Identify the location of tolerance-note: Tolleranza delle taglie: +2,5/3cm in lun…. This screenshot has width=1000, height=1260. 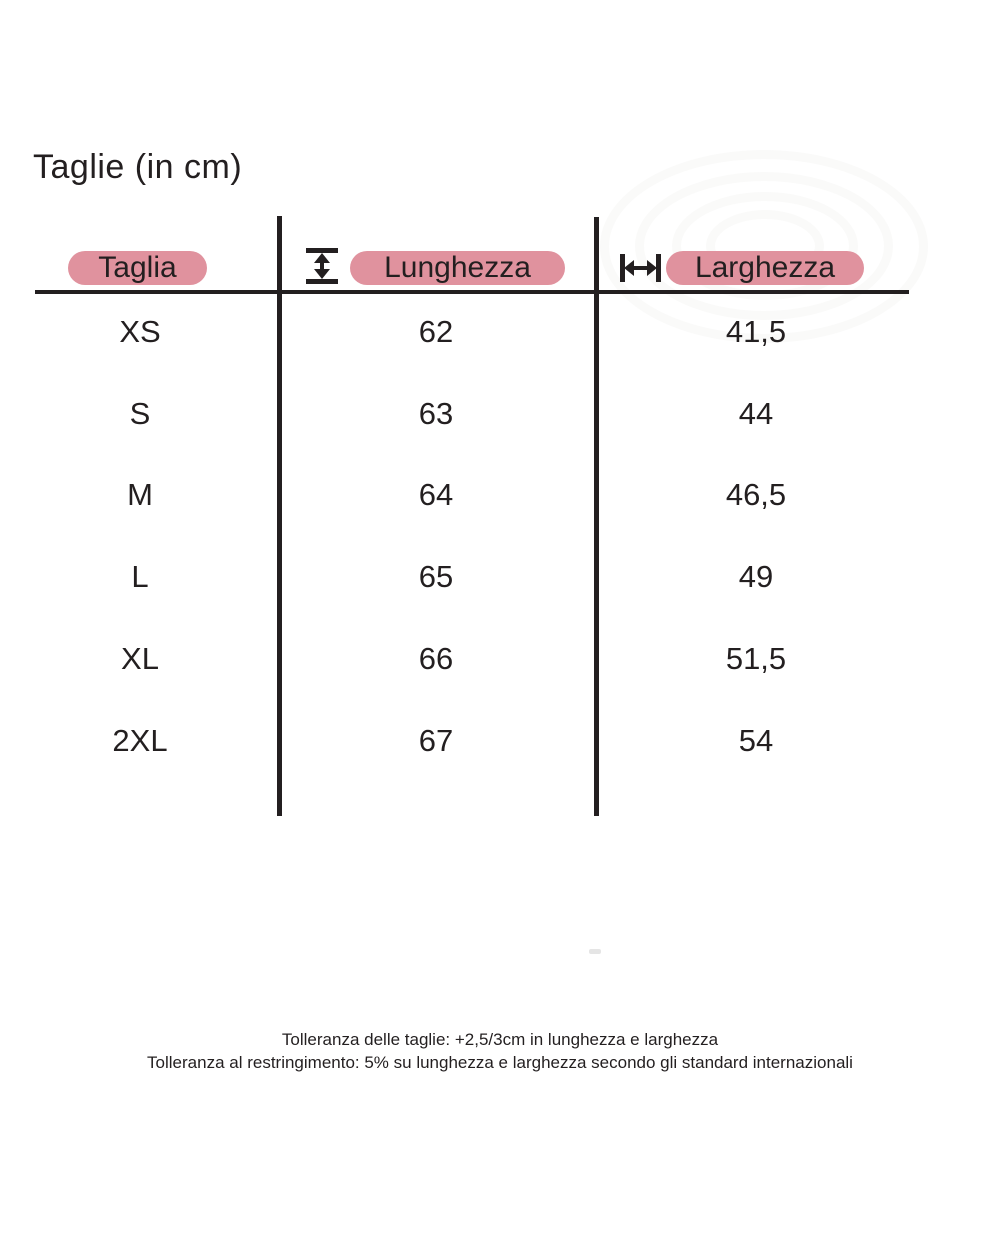
(500, 1051).